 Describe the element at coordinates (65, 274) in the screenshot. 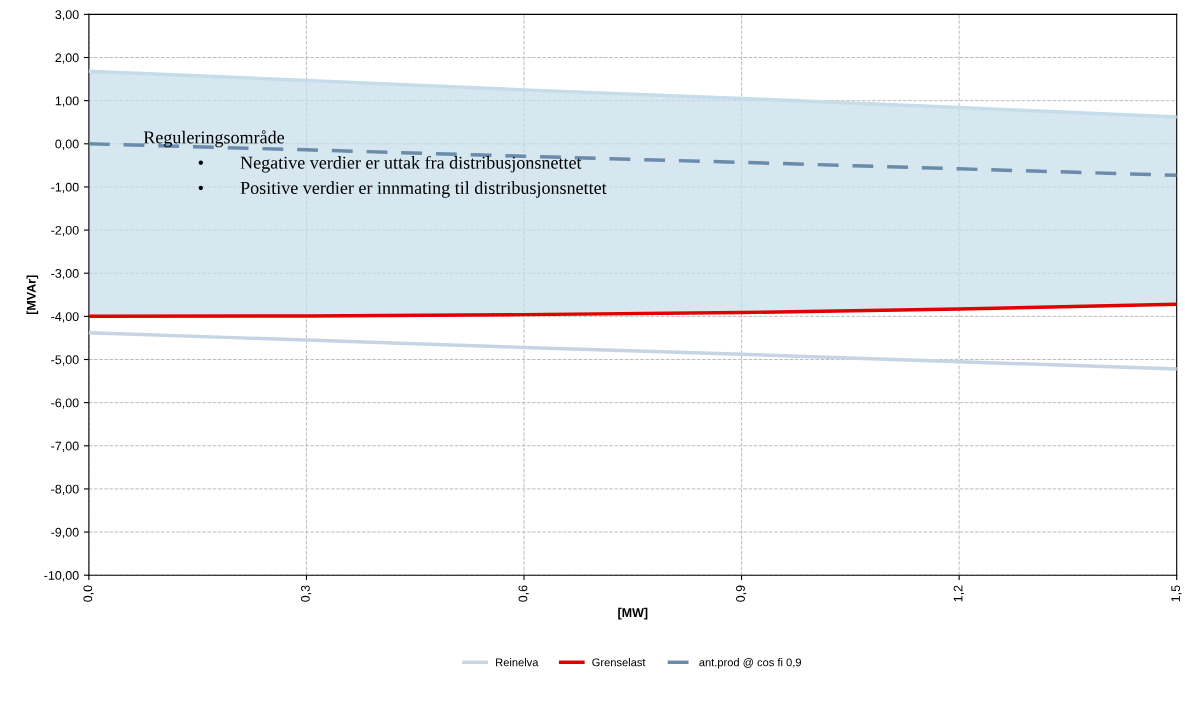

I see `y-tick-label: -3,00` at that location.